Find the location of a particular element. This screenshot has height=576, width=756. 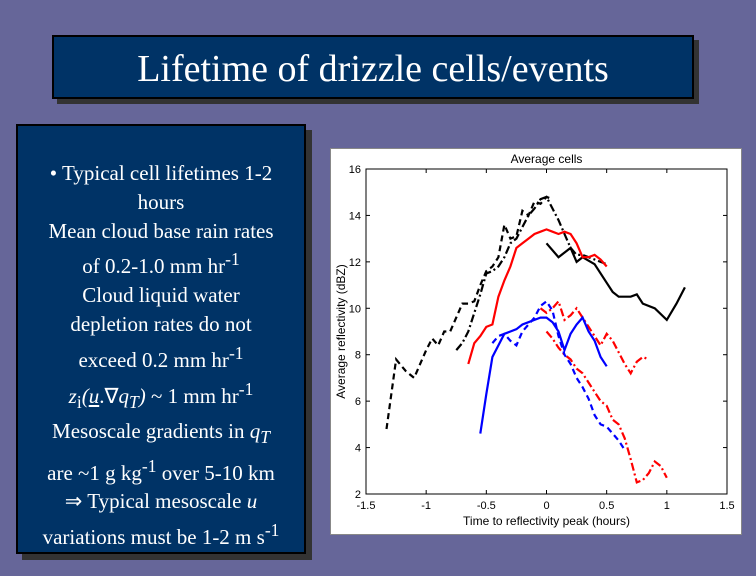

paren-close: ) is located at coordinates (142, 395).